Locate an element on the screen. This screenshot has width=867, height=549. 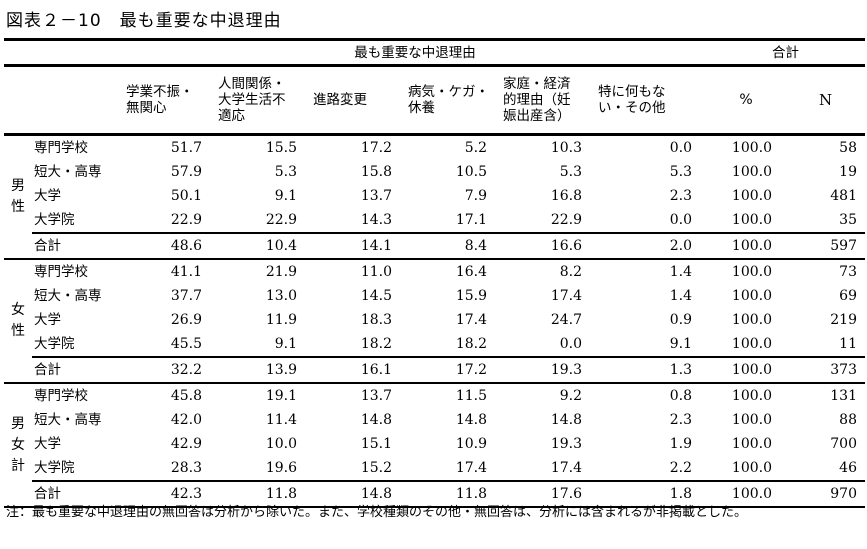
cell-value: 5.3 is located at coordinates (285, 172).